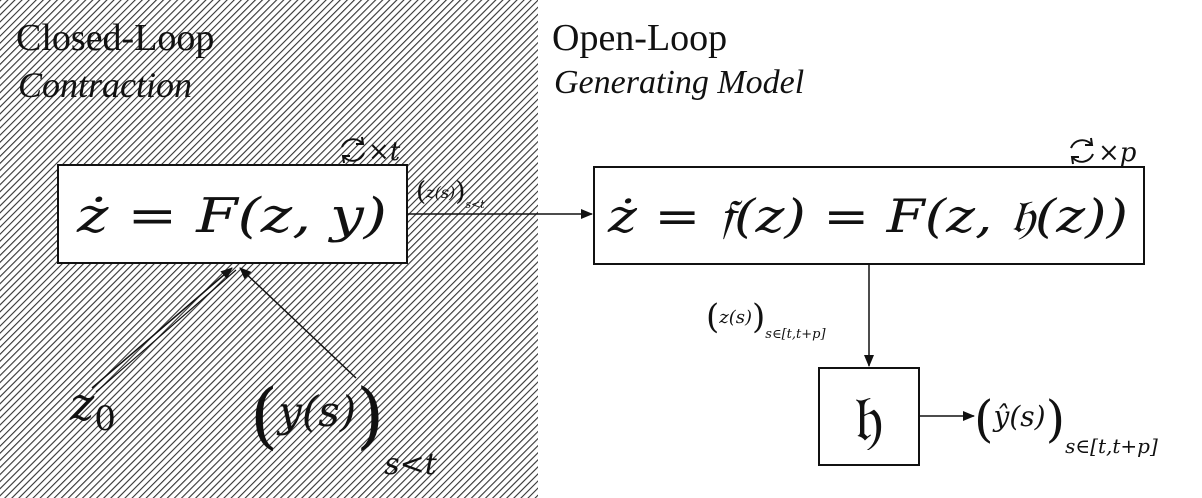 The width and height of the screenshot is (1202, 498). What do you see at coordinates (639, 38) in the screenshot?
I see `open-loop-title: Open-Loop` at bounding box center [639, 38].